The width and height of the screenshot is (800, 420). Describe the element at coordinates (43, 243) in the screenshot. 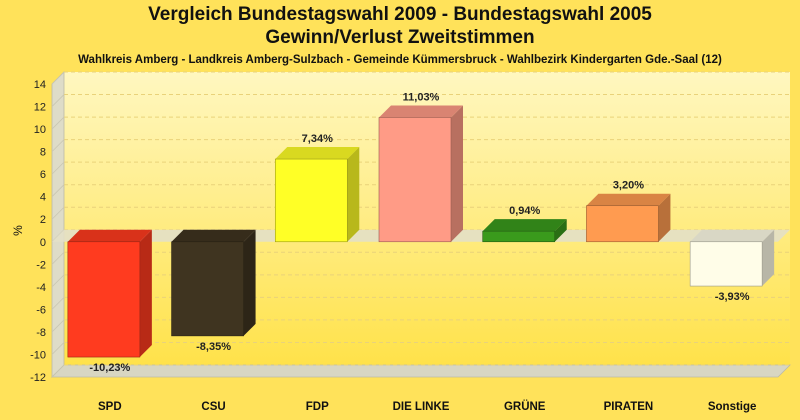

I see `y-tick-label: 0` at that location.